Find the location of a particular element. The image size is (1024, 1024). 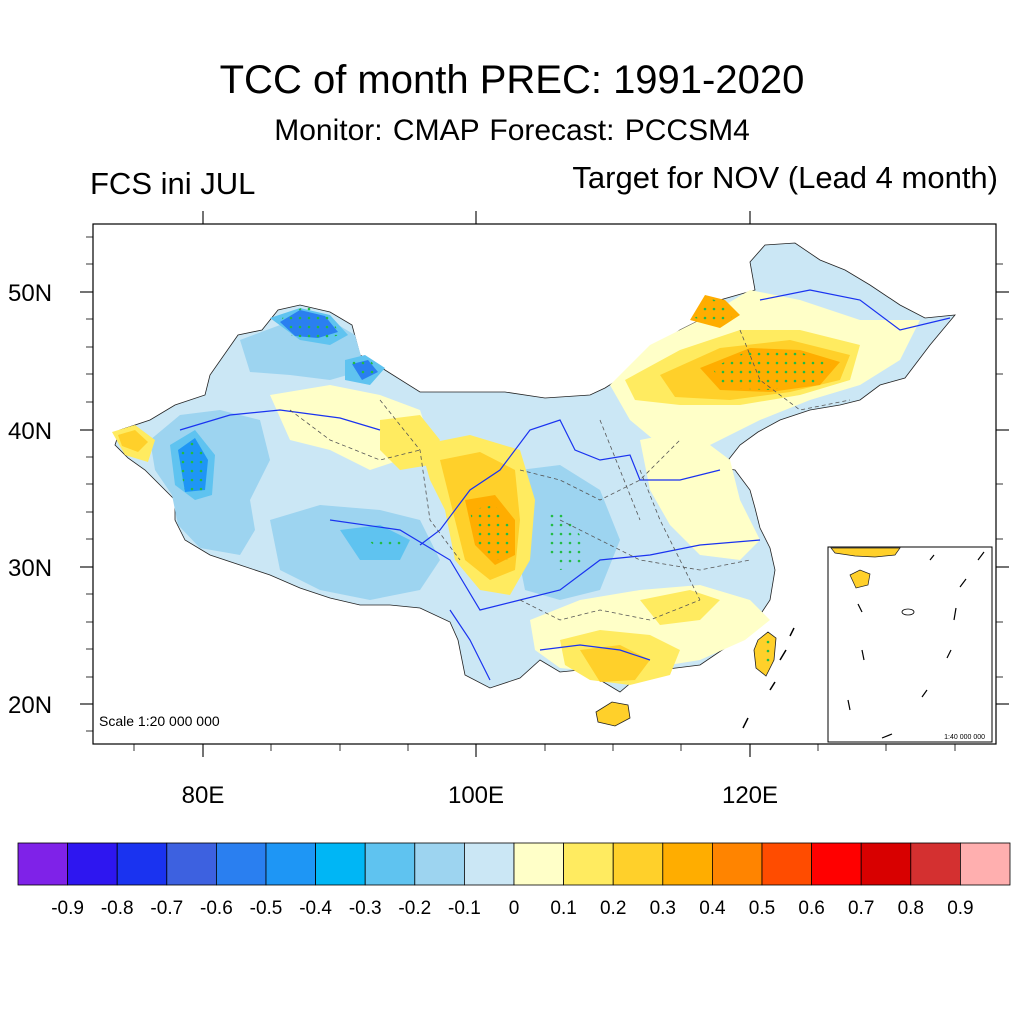

colorbar-tick-label: -0.2 is located at coordinates (414, 908).